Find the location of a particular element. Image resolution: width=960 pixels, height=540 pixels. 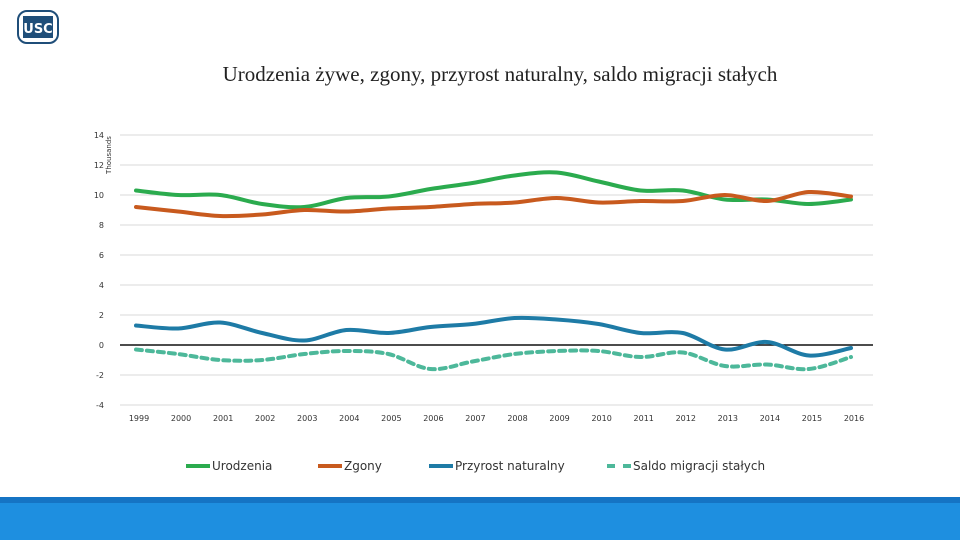

y-axis-ticks: 14 12 10 8 6 4 2 0 -2 -4 is located at coordinates (99, 270).